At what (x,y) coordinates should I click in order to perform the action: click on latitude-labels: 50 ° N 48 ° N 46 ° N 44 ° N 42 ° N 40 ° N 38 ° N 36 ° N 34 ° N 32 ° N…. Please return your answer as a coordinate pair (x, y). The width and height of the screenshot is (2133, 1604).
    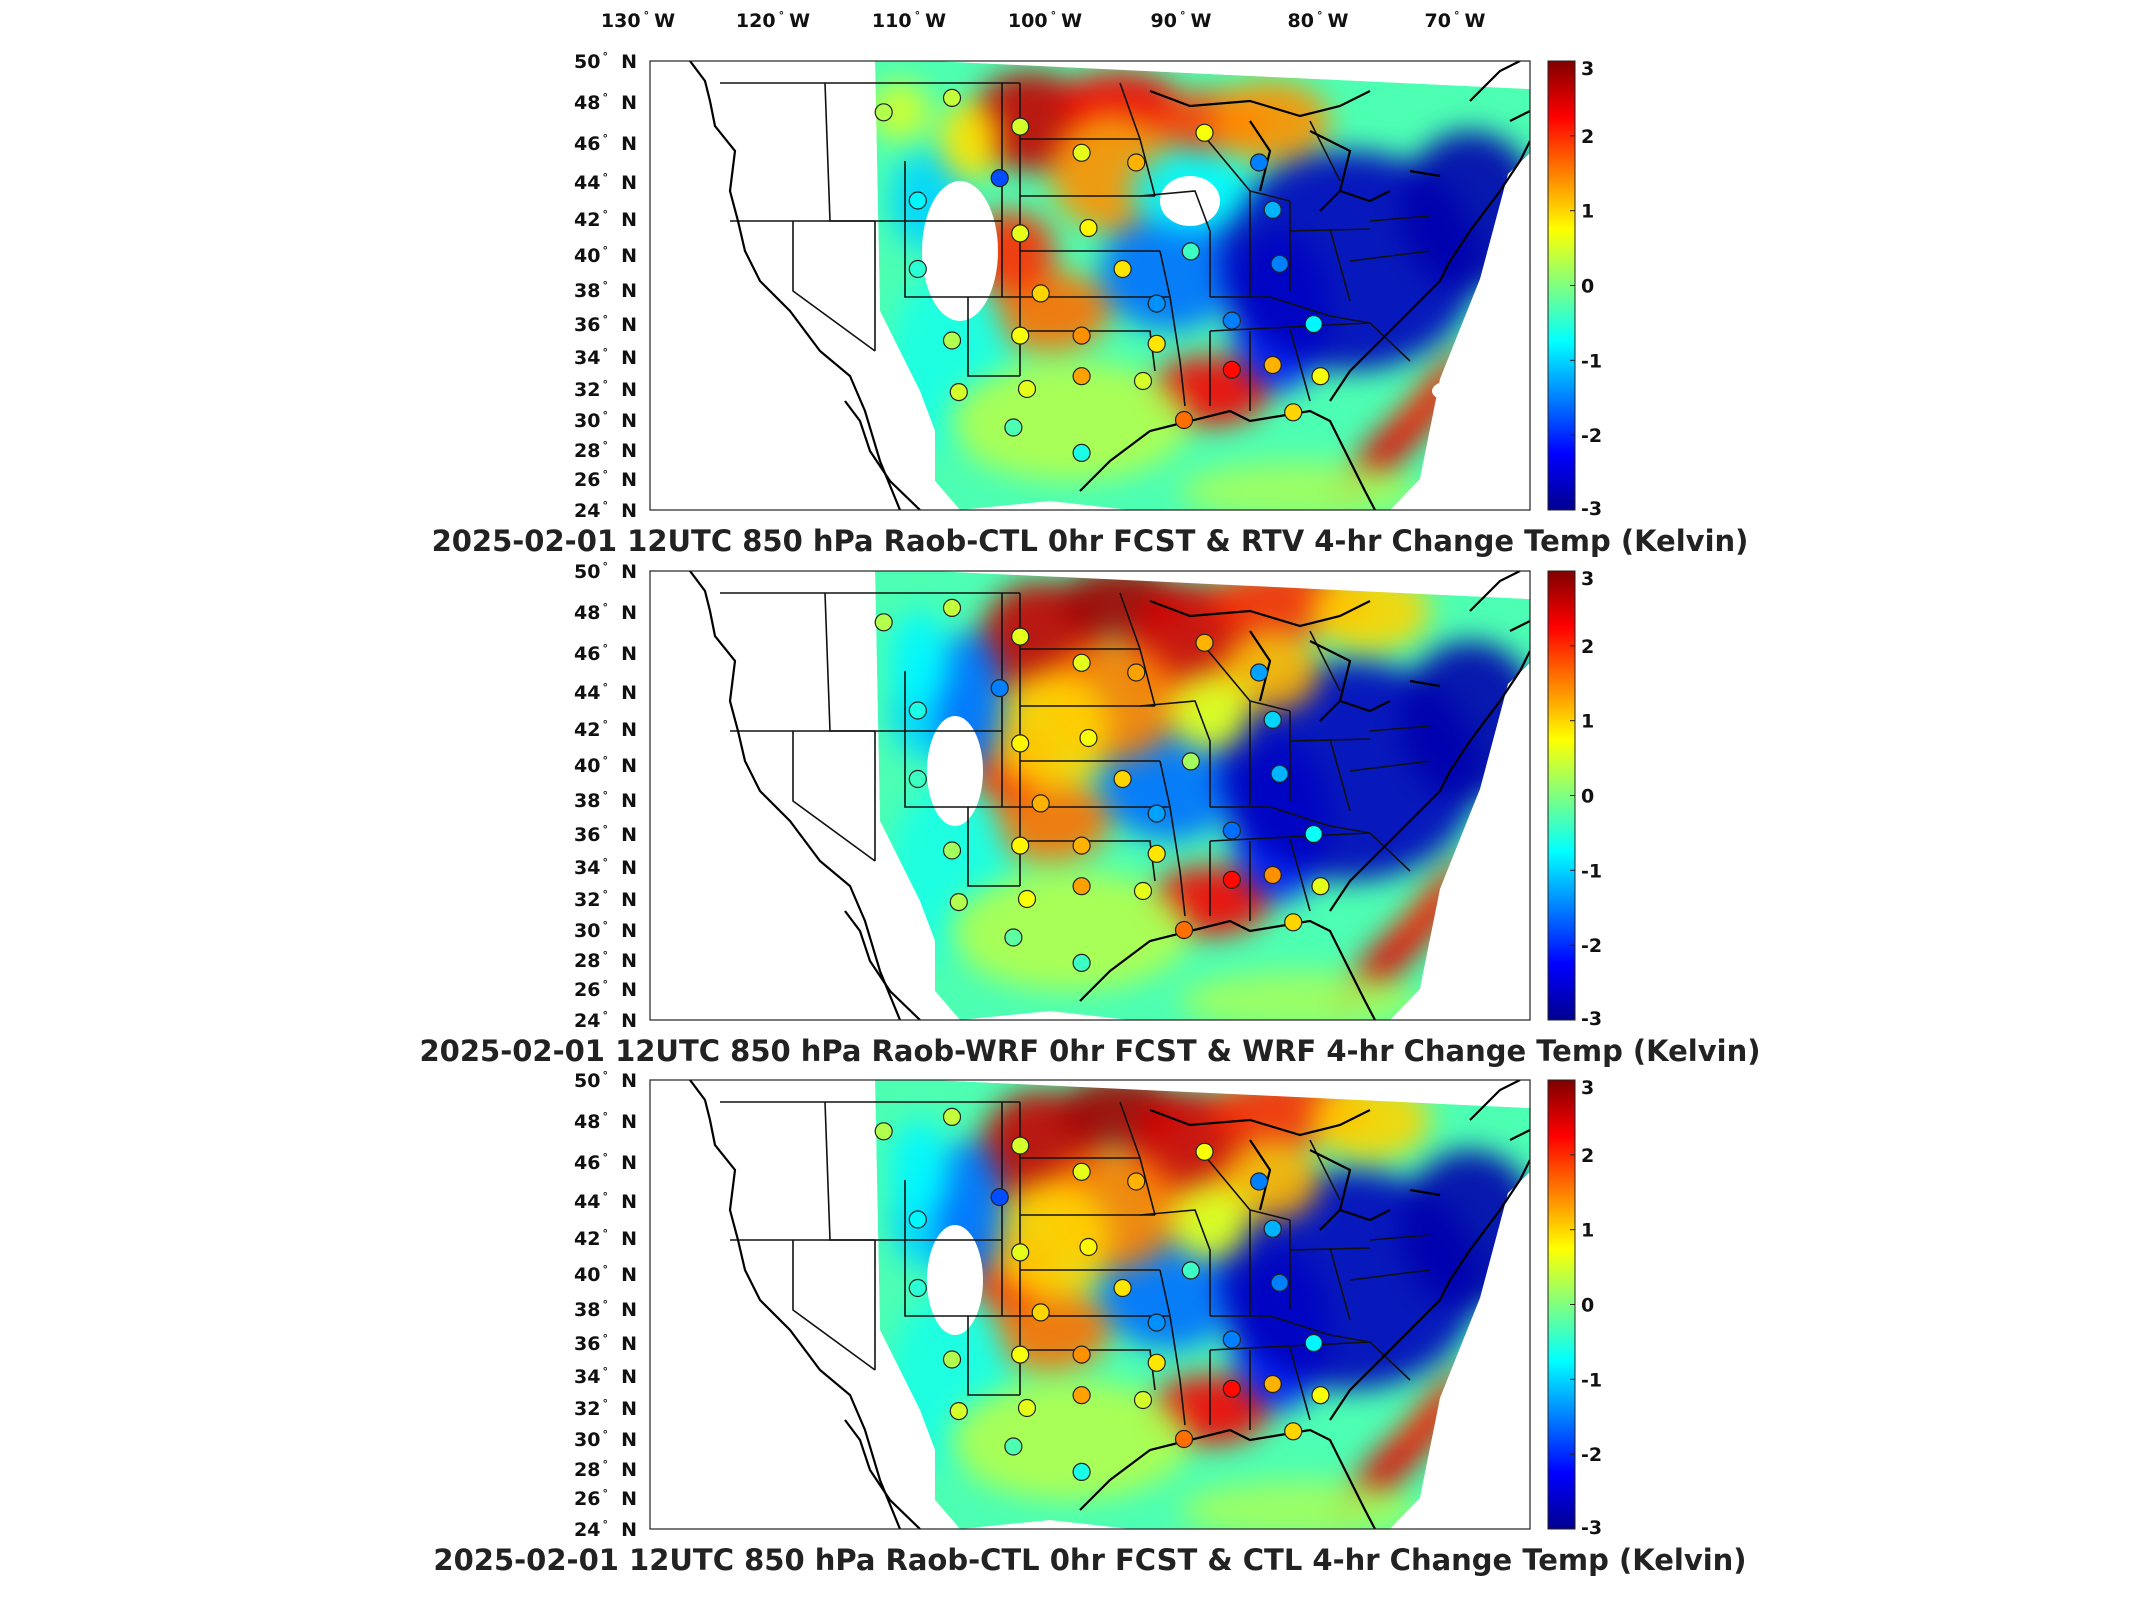
    Looking at the image, I should click on (605, 796).